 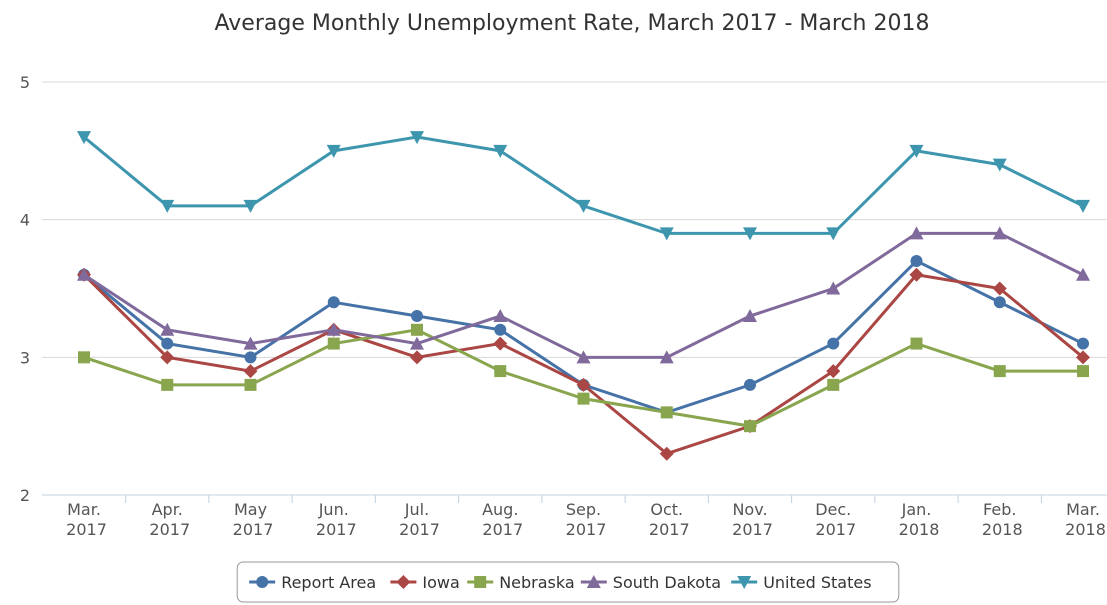 What do you see at coordinates (334, 519) in the screenshot?
I see `x-tick-label: Jun. 2017` at bounding box center [334, 519].